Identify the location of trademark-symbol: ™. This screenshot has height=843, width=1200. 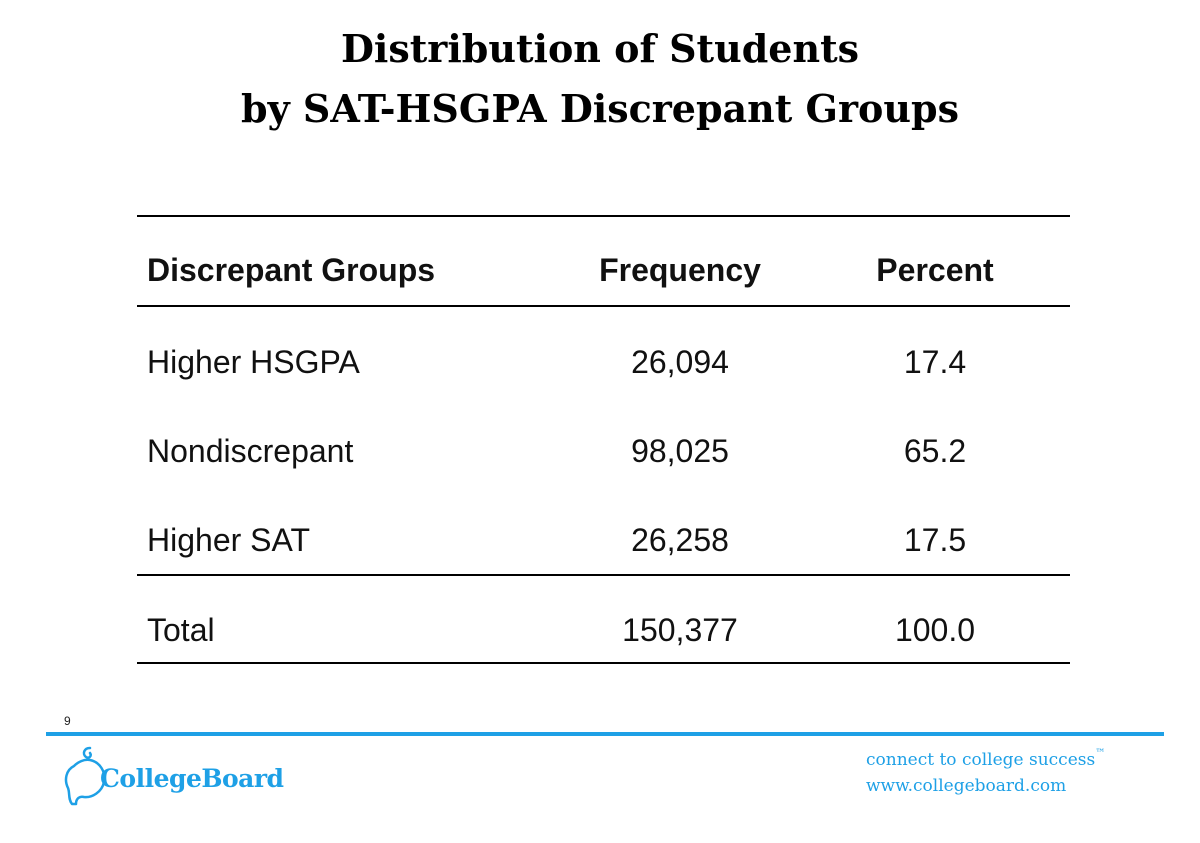
(1100, 753).